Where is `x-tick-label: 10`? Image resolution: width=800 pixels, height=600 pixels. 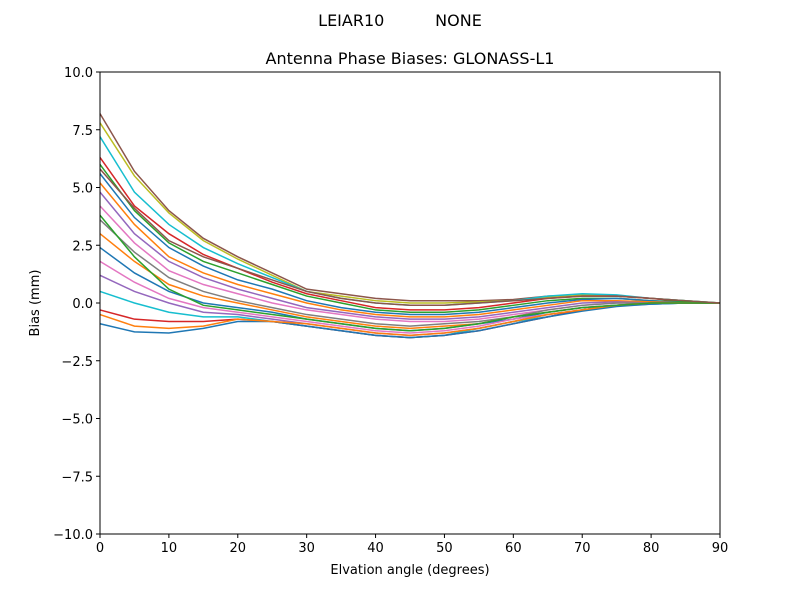
x-tick-label: 10 is located at coordinates (169, 548).